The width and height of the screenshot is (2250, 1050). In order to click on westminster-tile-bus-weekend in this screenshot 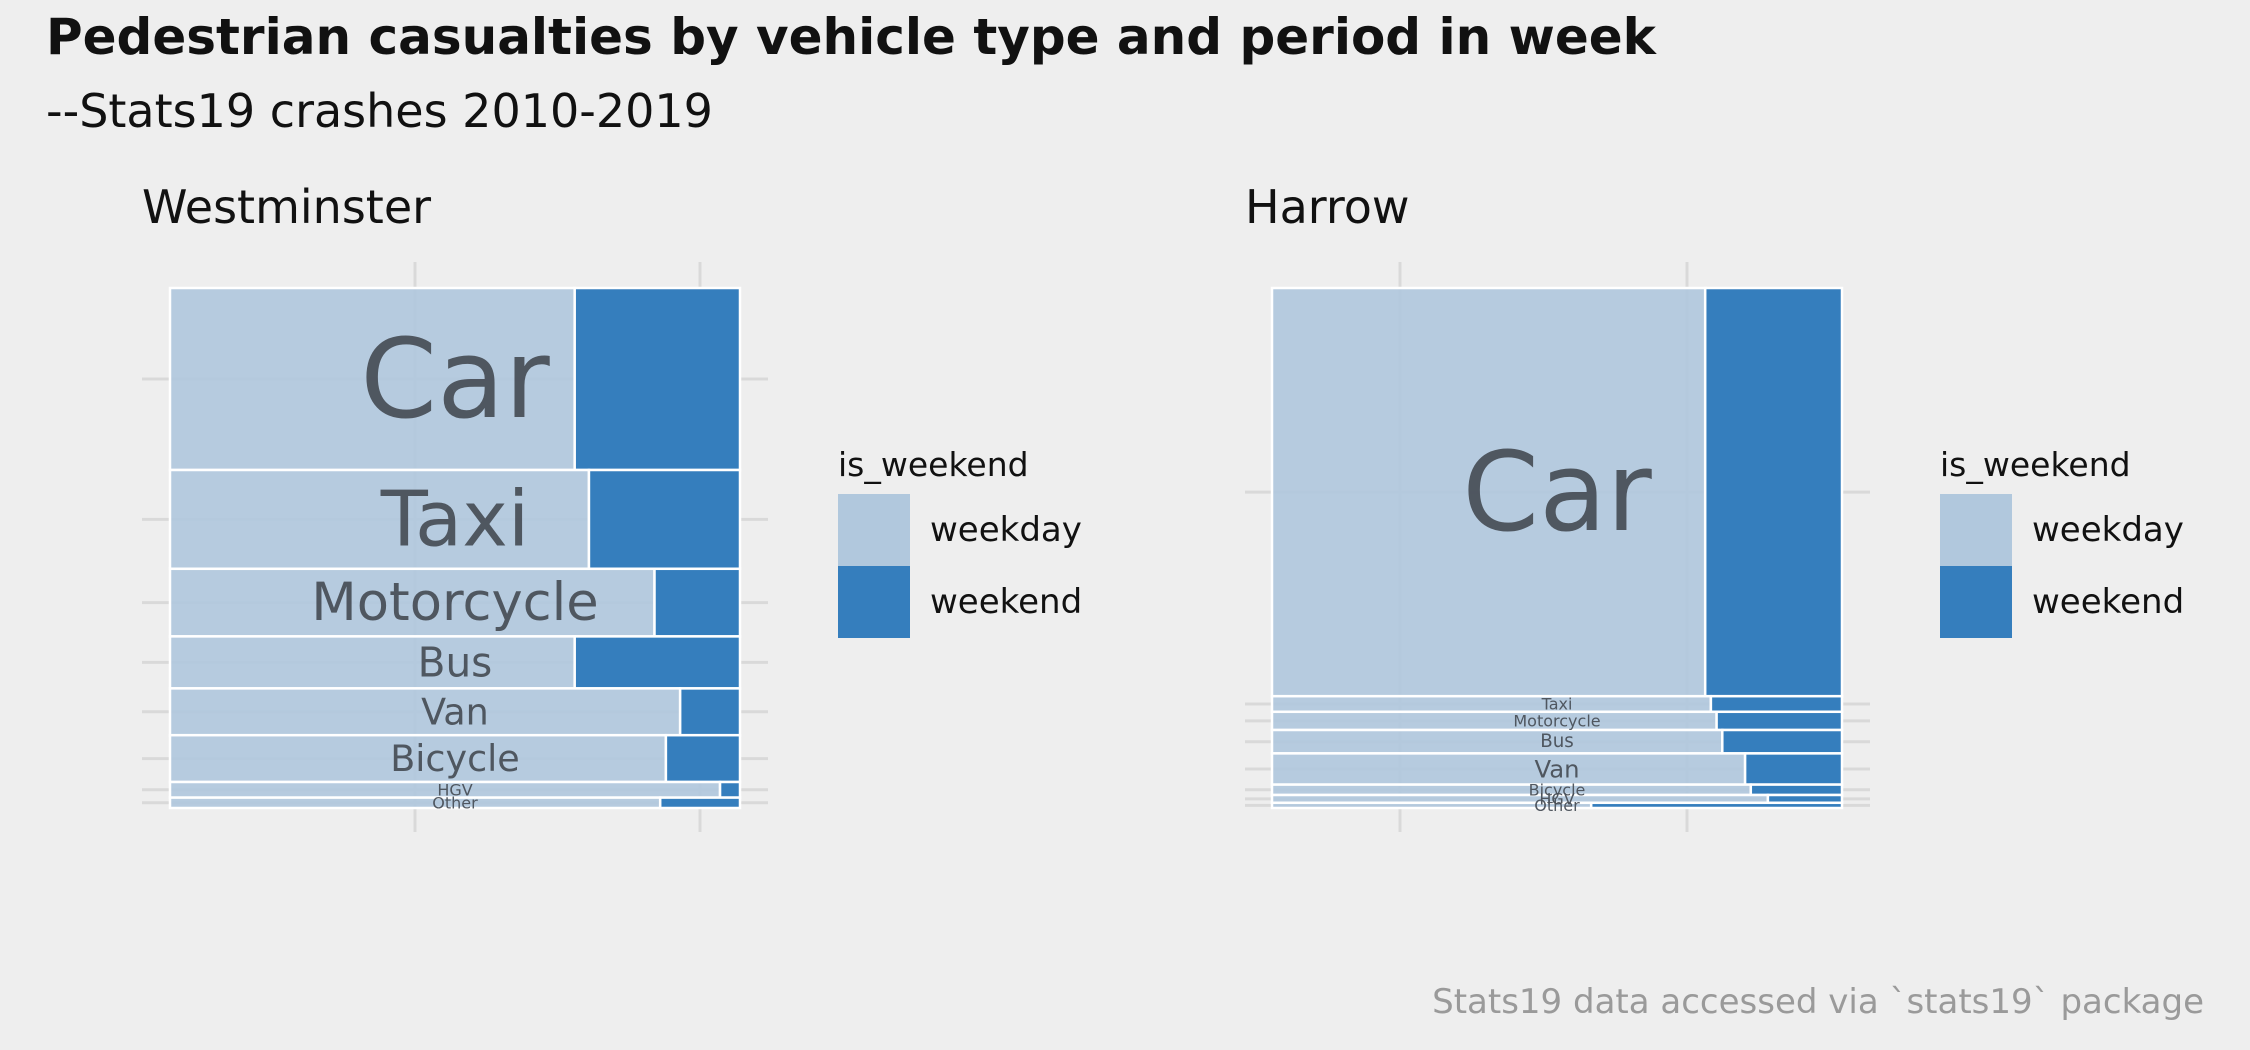, I will do `click(657, 662)`.